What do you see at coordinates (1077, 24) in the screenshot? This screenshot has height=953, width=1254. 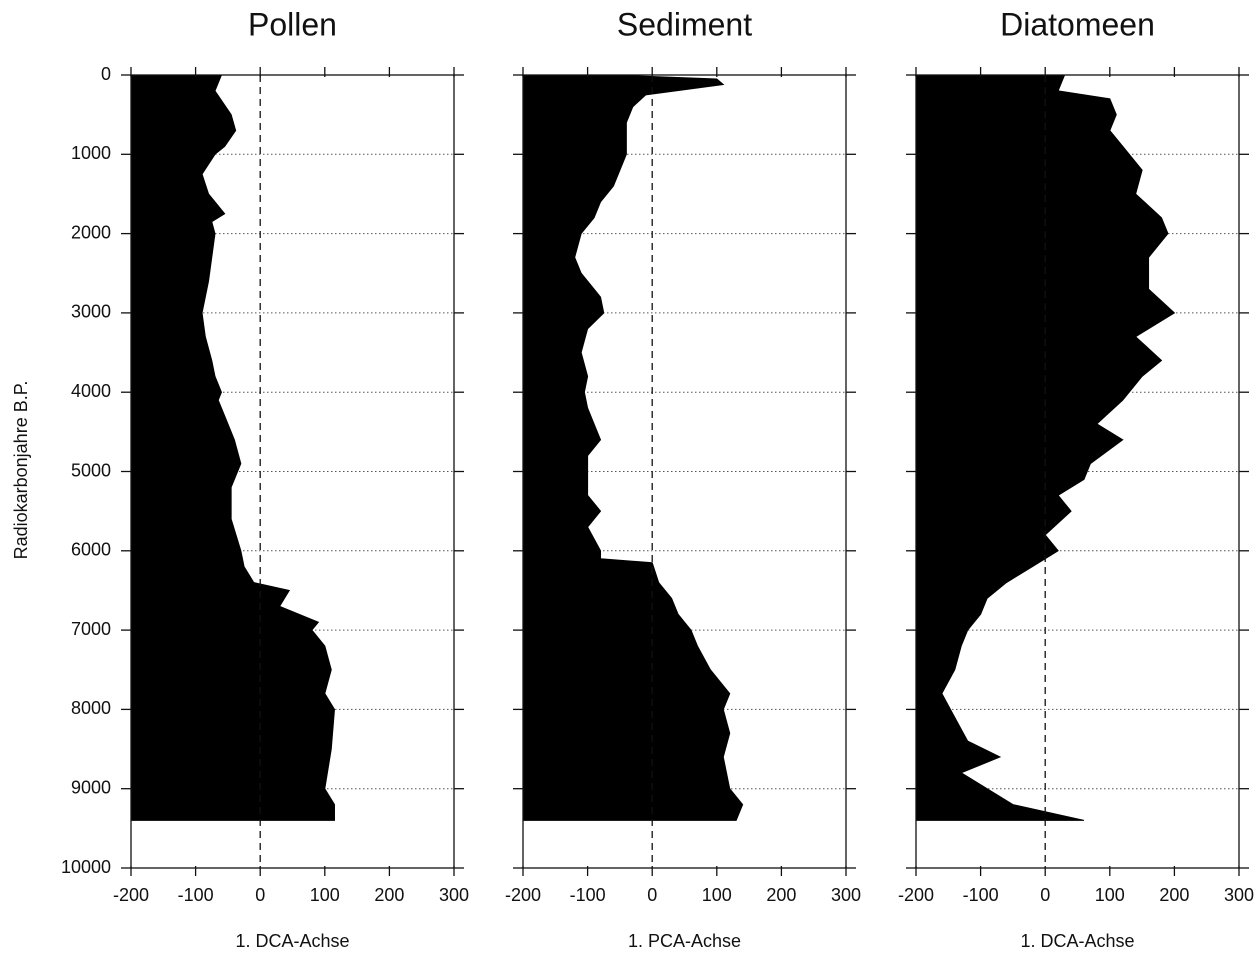 I see `panel-title: Diatomeen` at bounding box center [1077, 24].